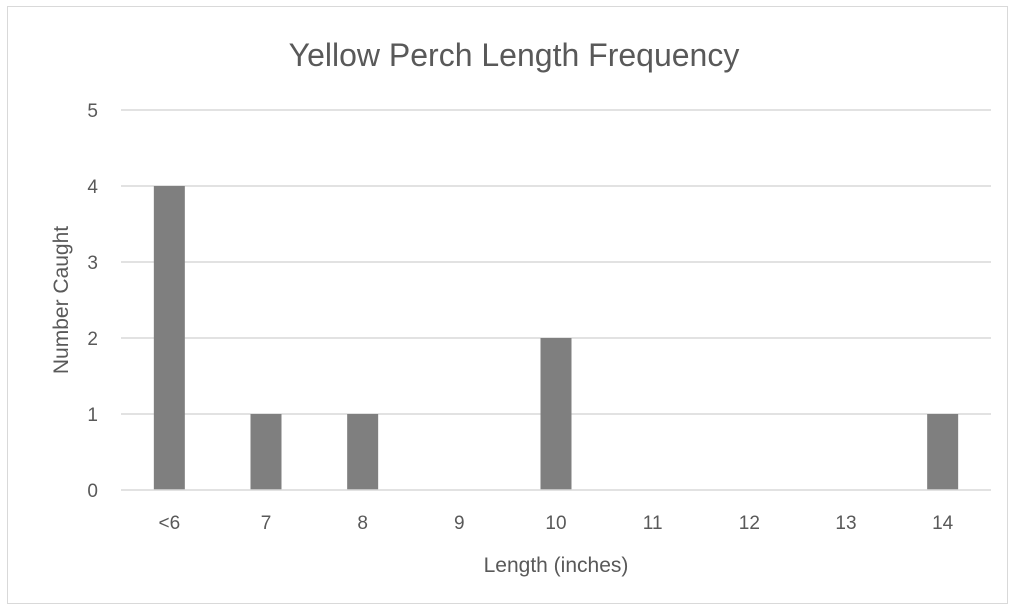 The image size is (1012, 609). What do you see at coordinates (362, 523) in the screenshot?
I see `x-tick-label: 8` at bounding box center [362, 523].